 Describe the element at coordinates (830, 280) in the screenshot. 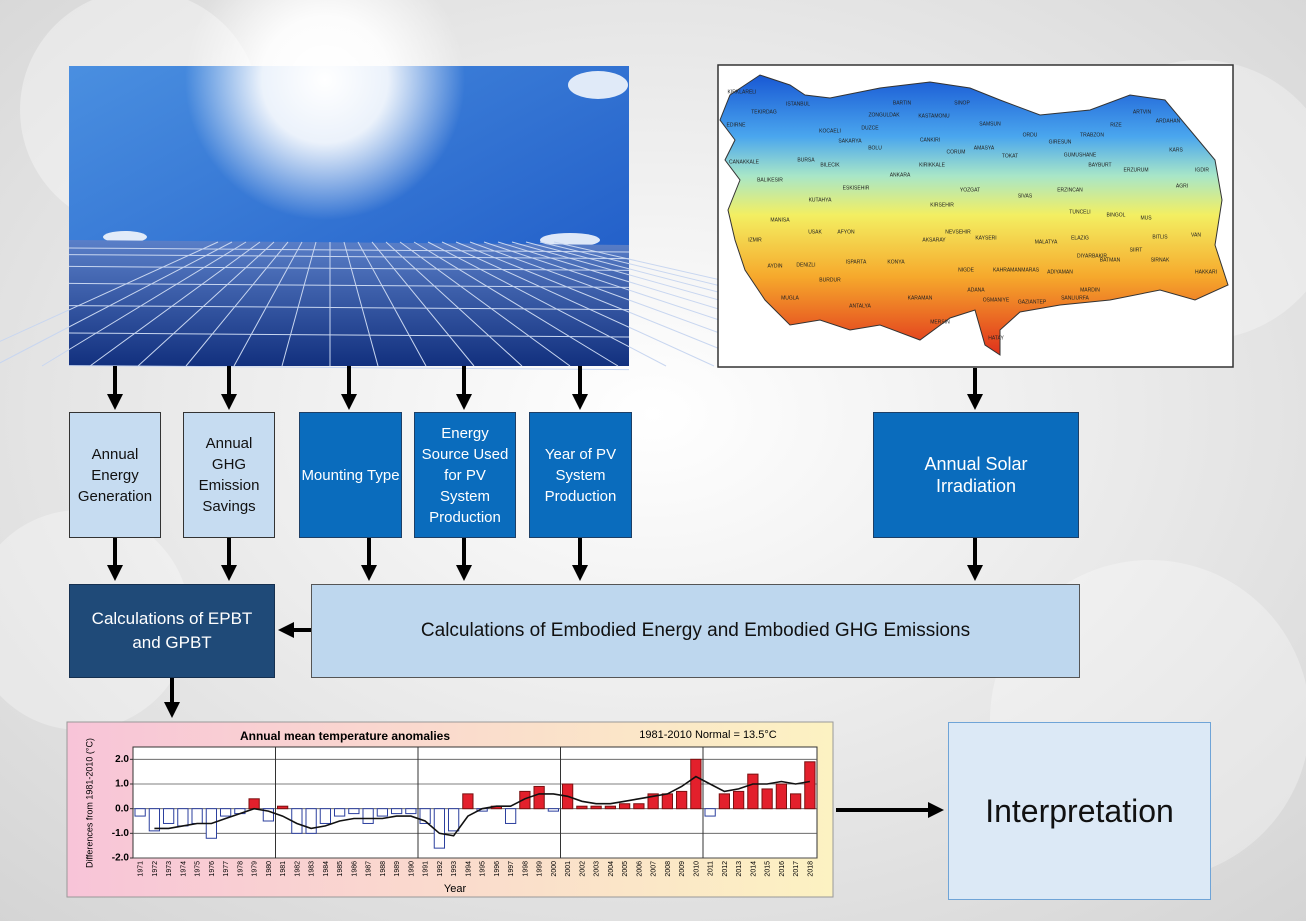

I see `map-label: BURDUR` at that location.